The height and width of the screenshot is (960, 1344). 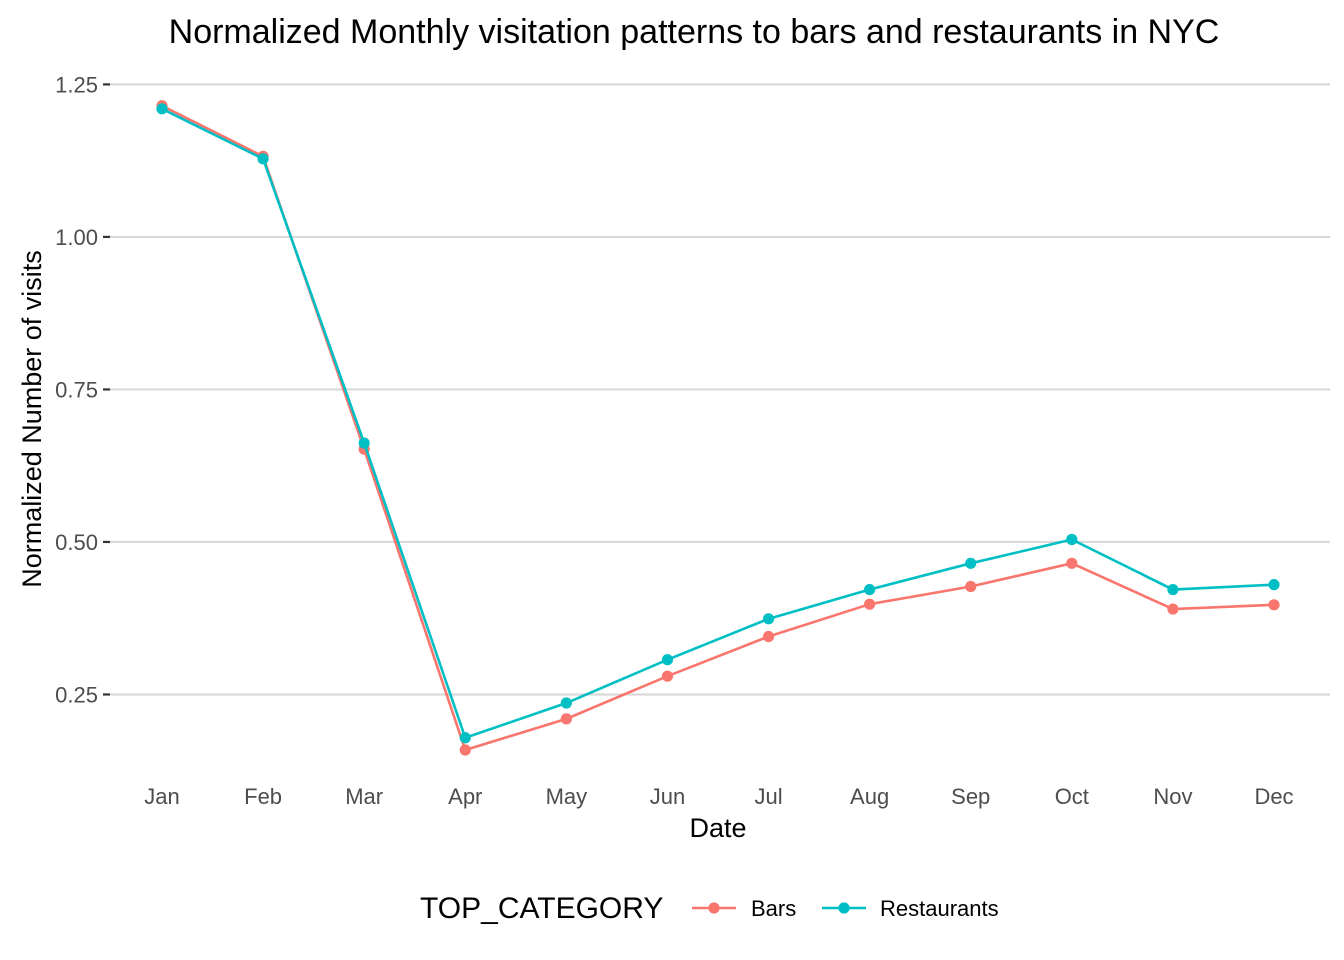 What do you see at coordinates (1273, 796) in the screenshot?
I see `x-tick-label: Dec` at bounding box center [1273, 796].